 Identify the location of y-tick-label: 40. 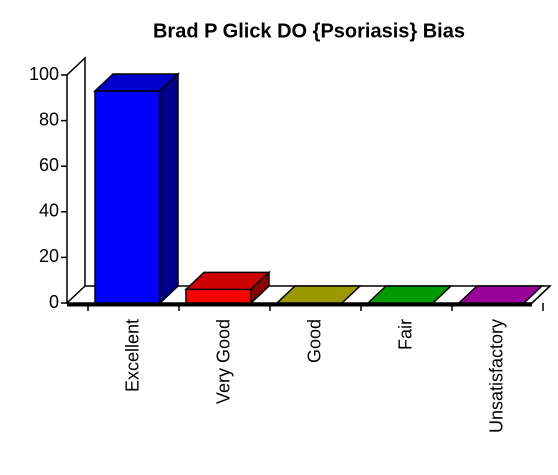
(49, 211).